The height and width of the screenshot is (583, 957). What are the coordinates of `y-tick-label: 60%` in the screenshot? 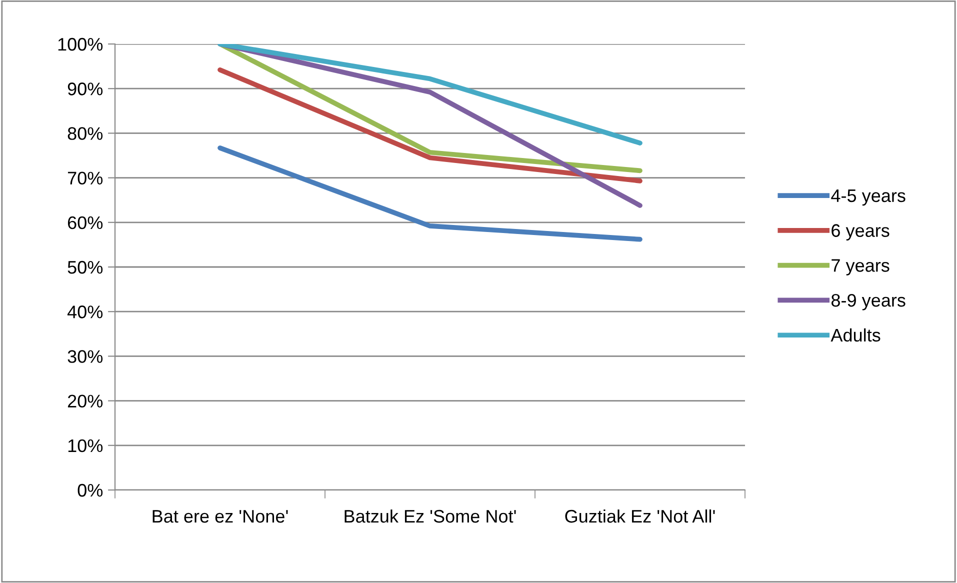 It's located at (85, 223).